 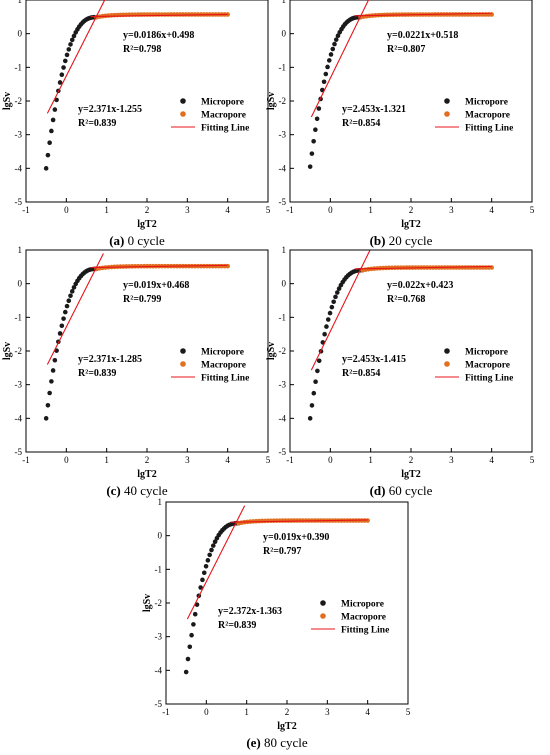 I want to click on y-tick-label: 0, so click(x=20, y=34).